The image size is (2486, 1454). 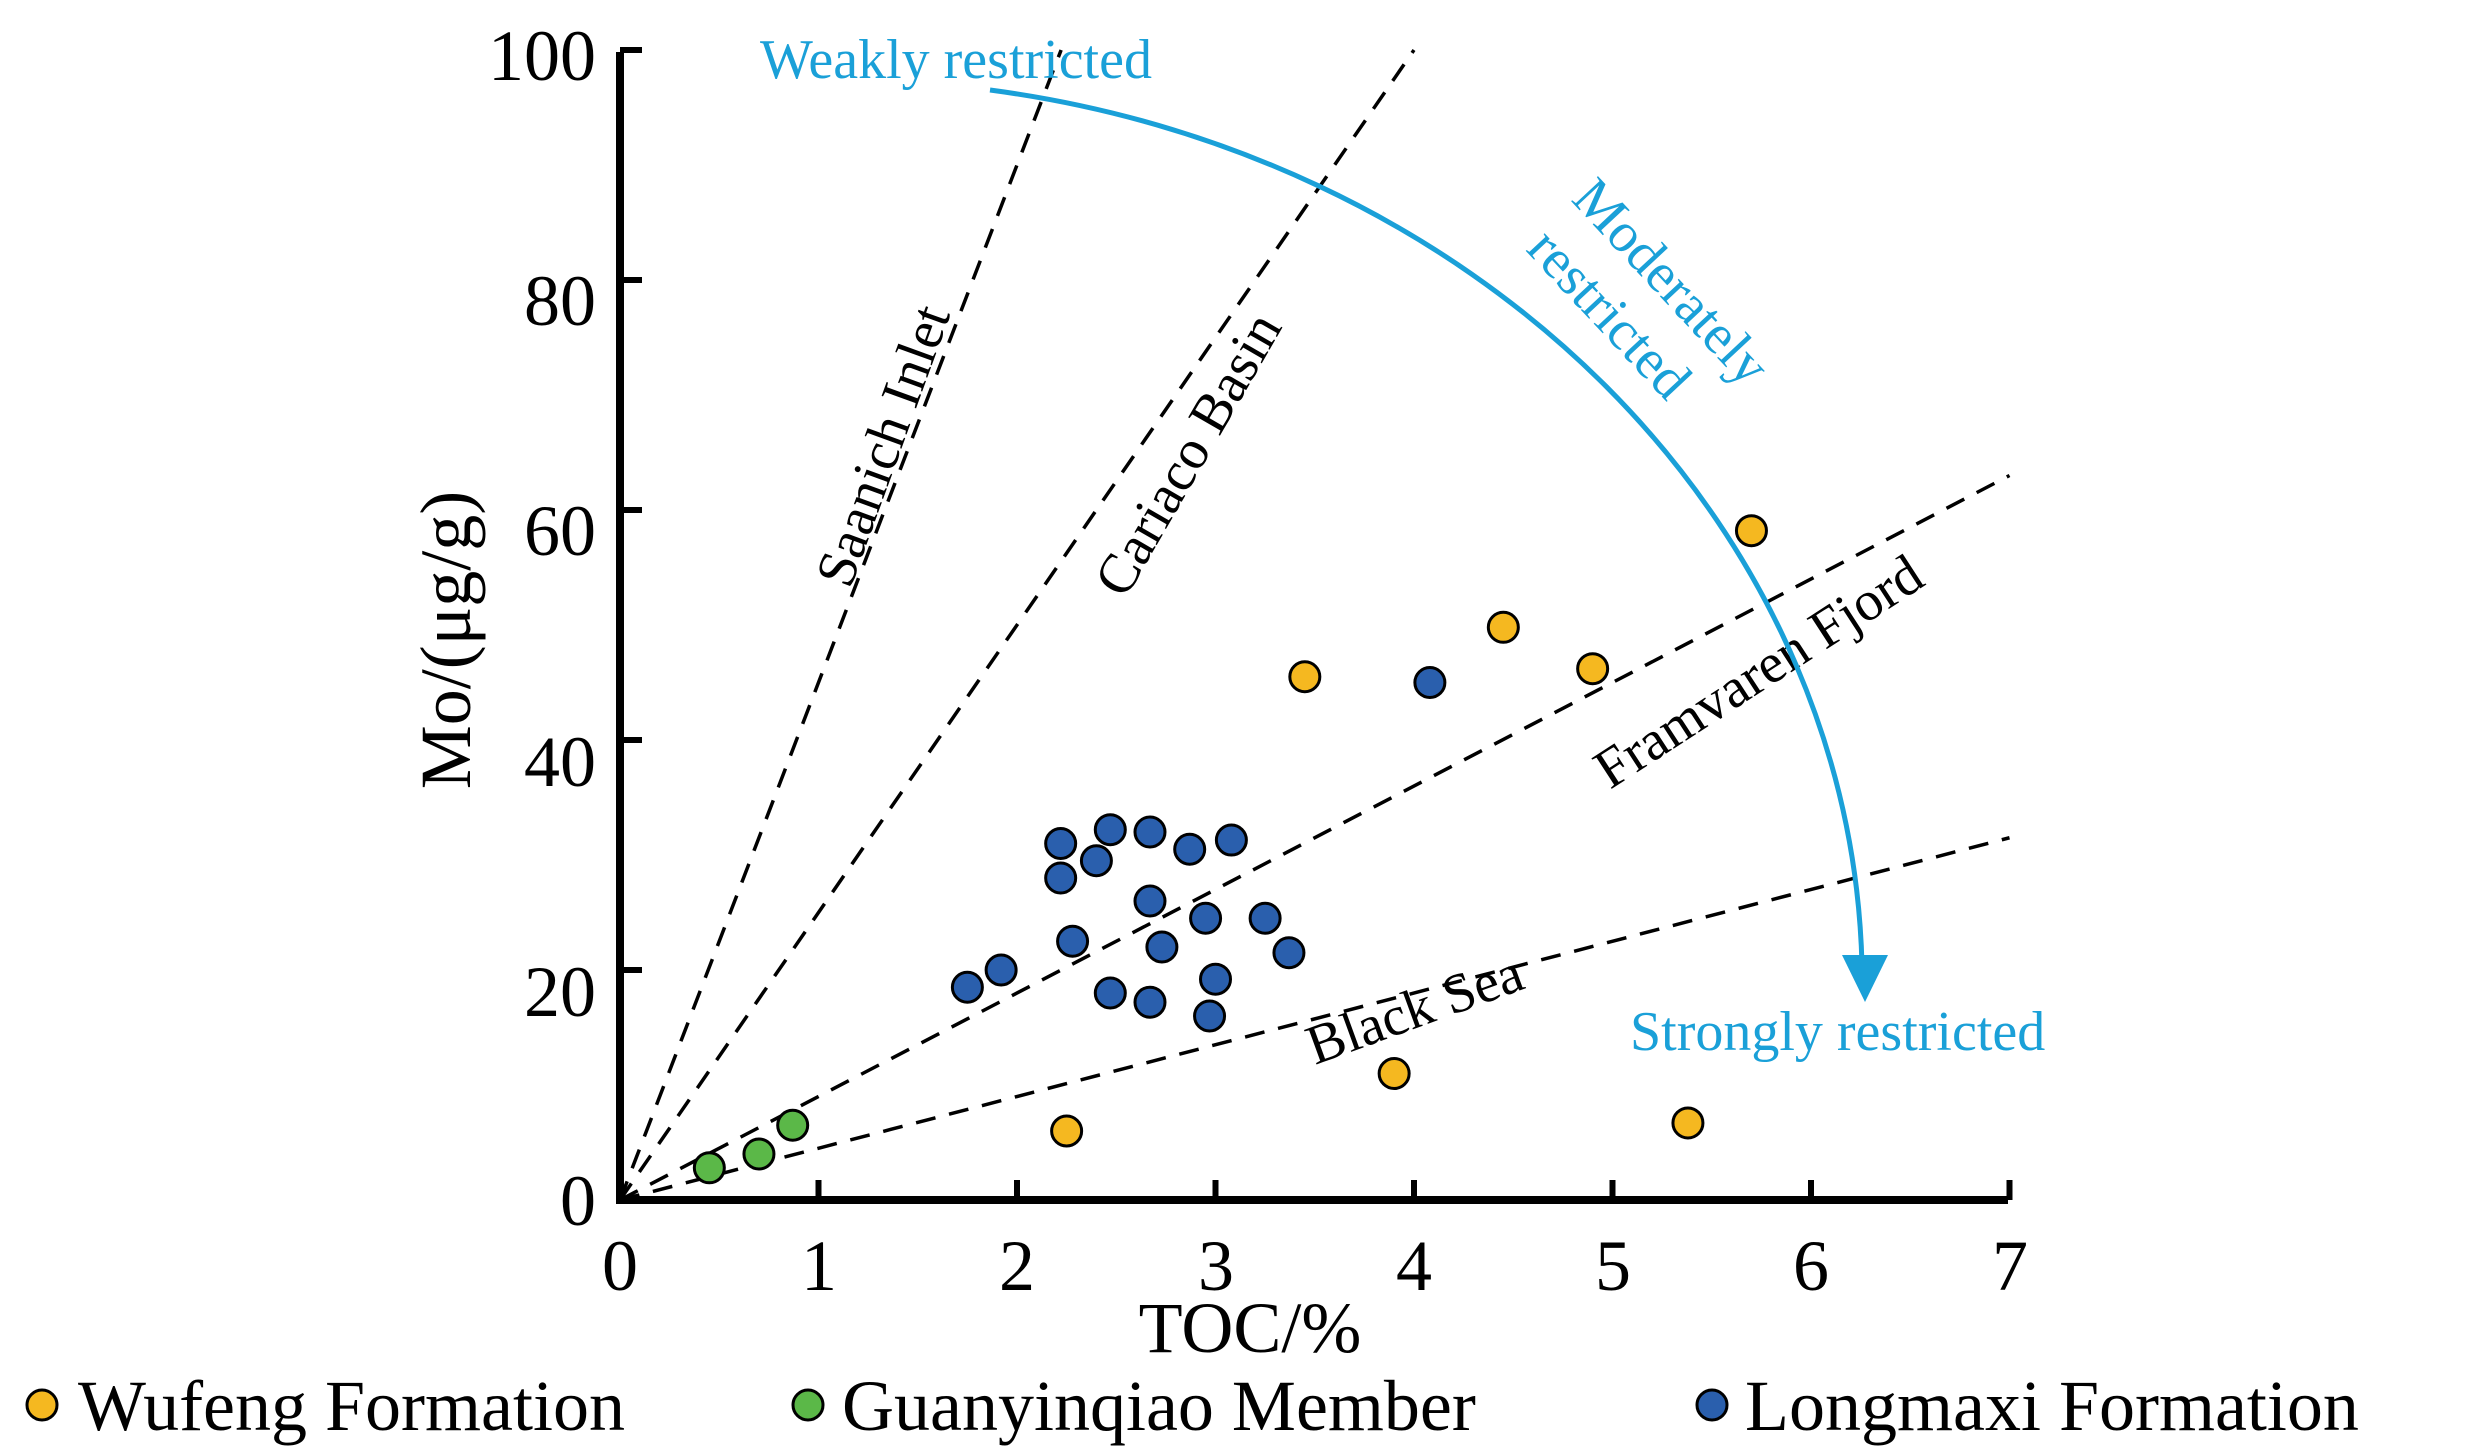 I want to click on legend-marker-guanyinqiao, so click(x=808, y=1405).